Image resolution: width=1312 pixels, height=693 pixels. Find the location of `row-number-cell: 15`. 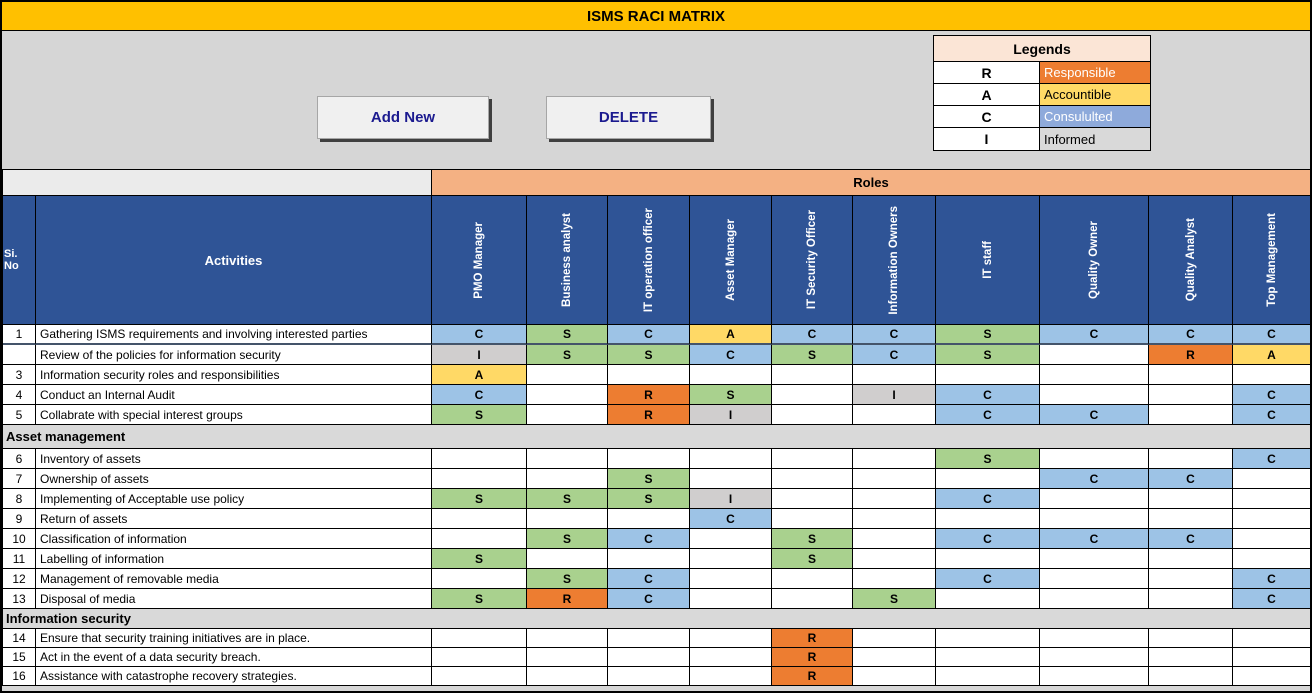

row-number-cell: 15 is located at coordinates (19, 657).